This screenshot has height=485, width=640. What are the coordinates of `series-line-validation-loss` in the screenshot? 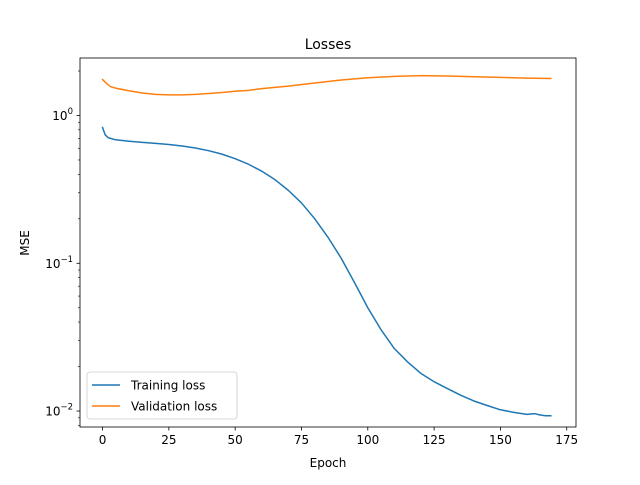 It's located at (326, 85).